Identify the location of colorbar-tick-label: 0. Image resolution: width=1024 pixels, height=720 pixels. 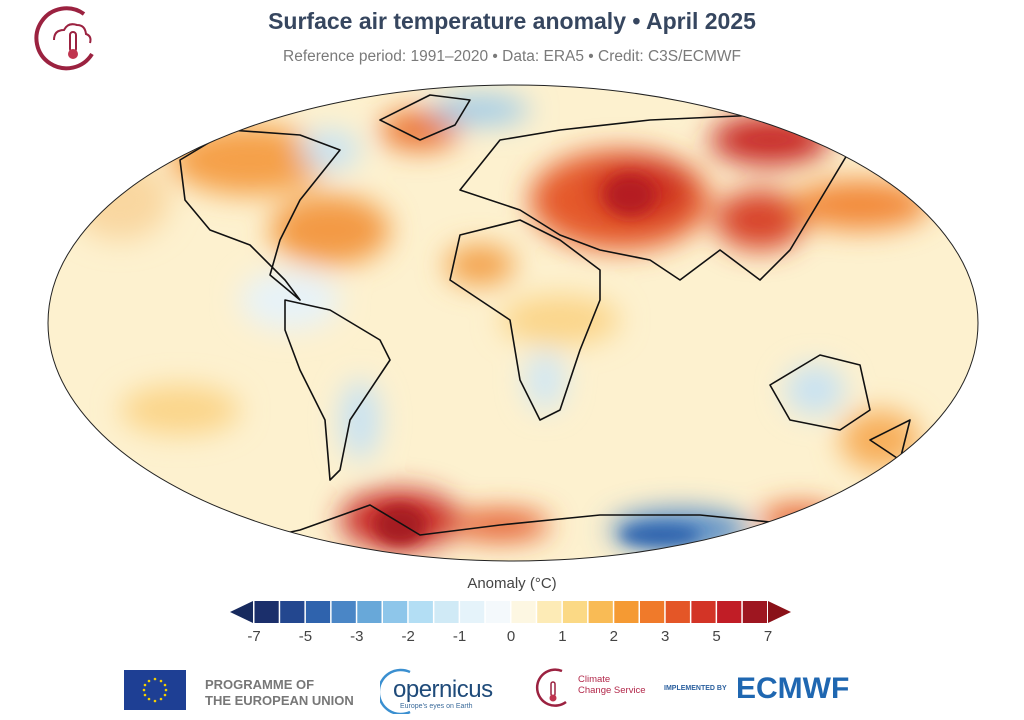
(511, 636).